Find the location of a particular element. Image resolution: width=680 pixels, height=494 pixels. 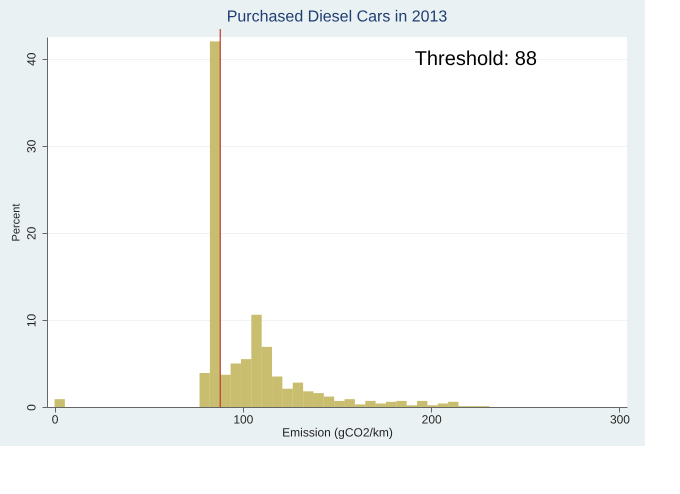

annotation: Threshold: 88 is located at coordinates (475, 59).